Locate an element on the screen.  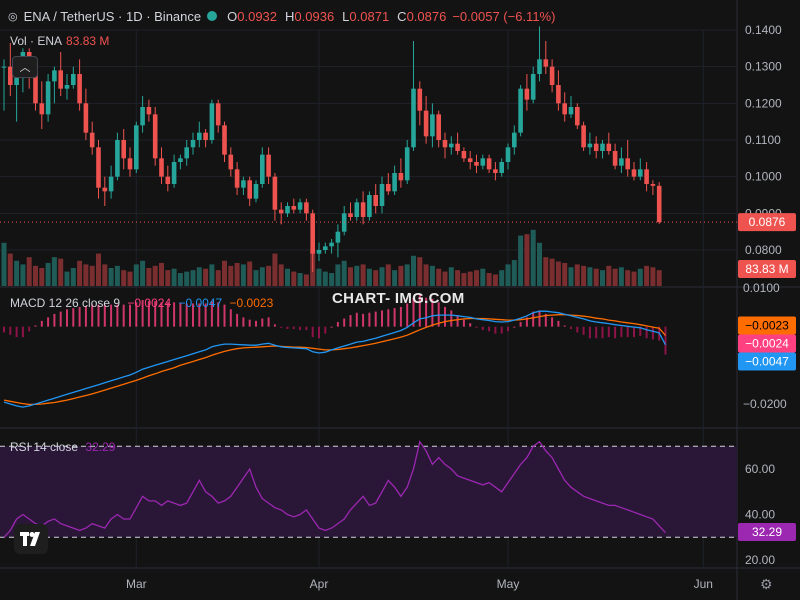
macd-line-tag: −0.0047 is located at coordinates (767, 362).